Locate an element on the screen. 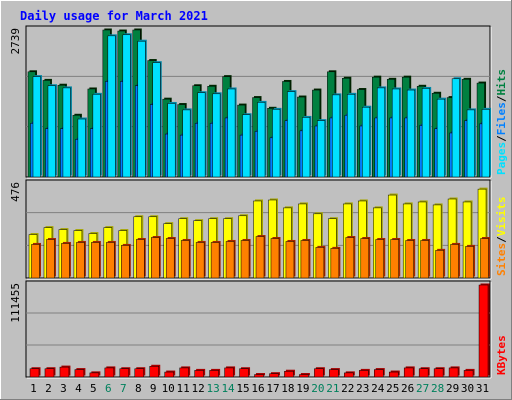  x-tick-label: 3 is located at coordinates (63, 388).